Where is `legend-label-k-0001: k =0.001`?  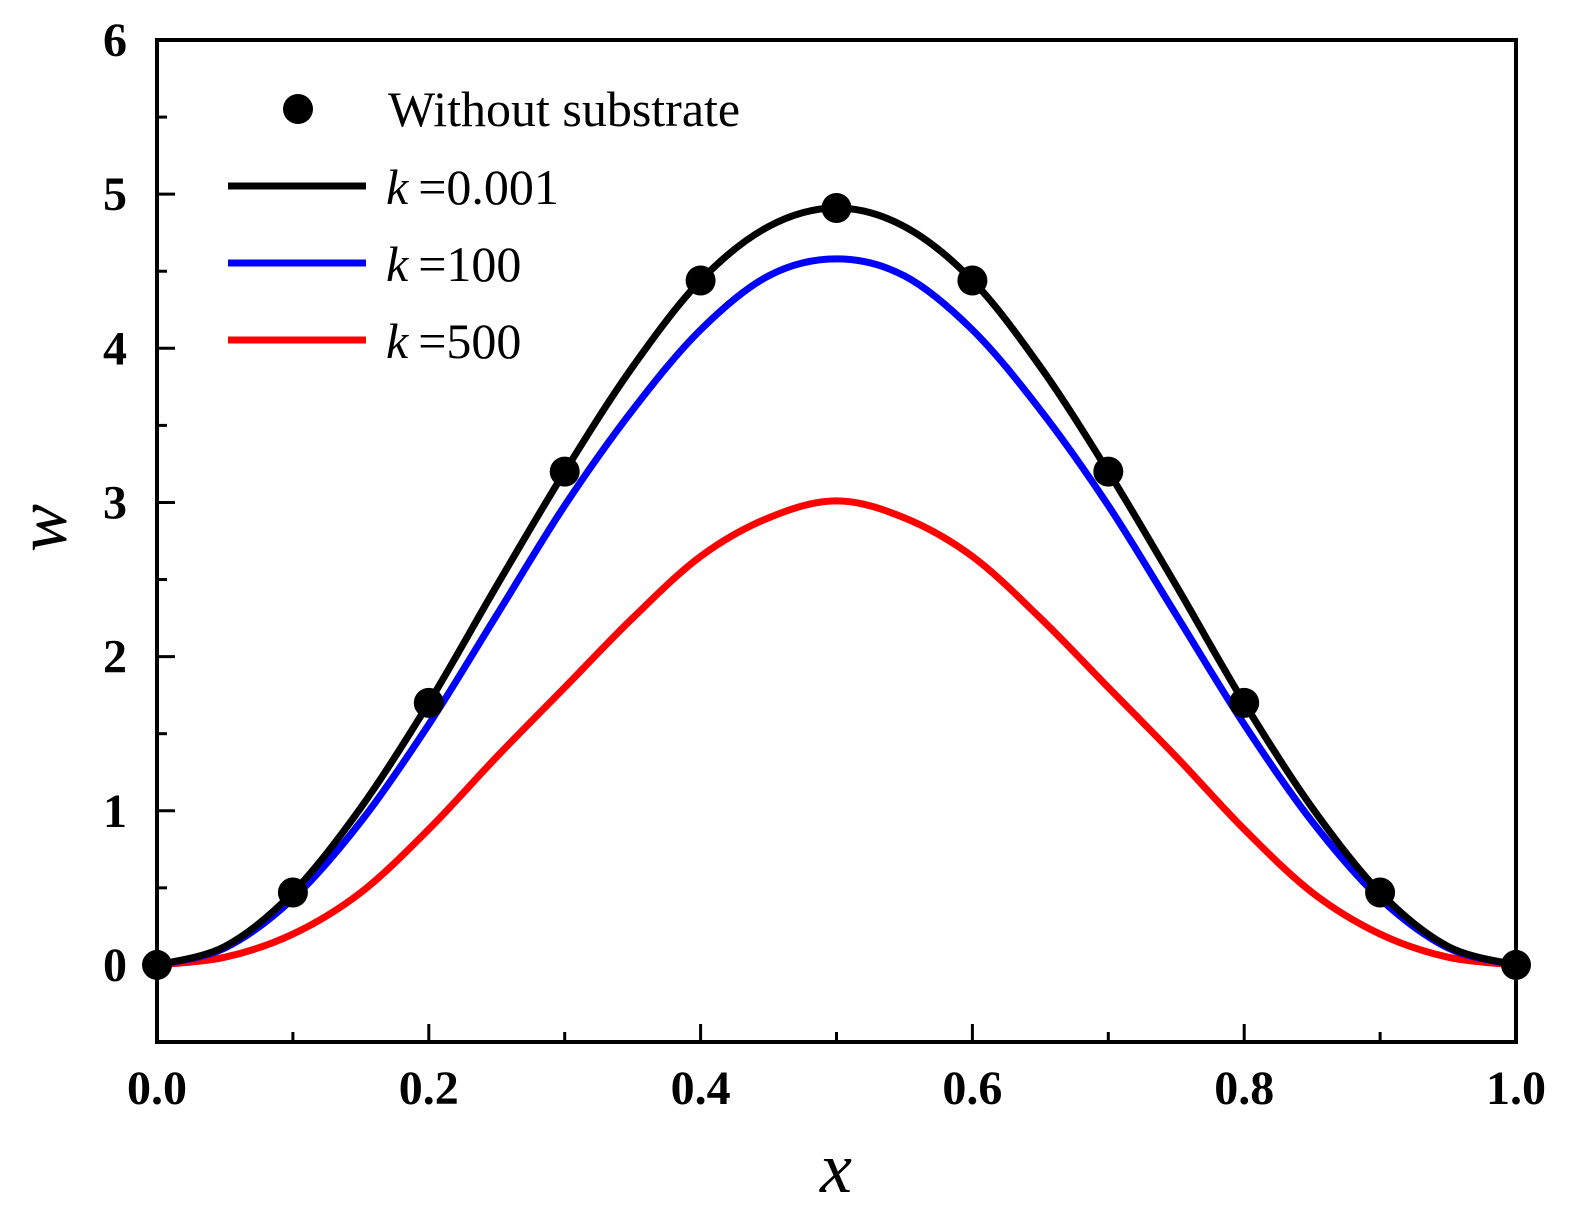 legend-label-k-0001: k =0.001 is located at coordinates (472, 187).